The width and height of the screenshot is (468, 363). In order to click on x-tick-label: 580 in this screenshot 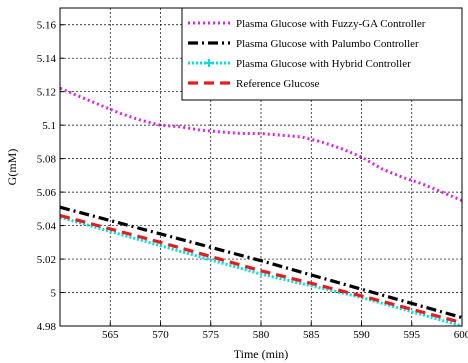, I will do `click(261, 335)`.